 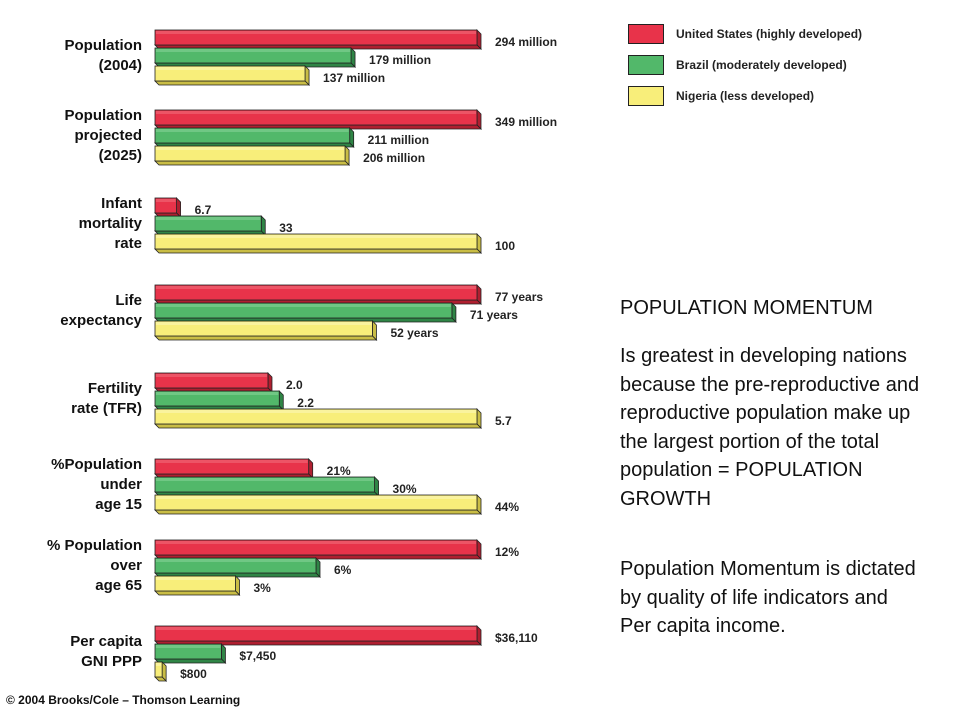 I want to click on value-label-population-over-age-65-brazil: 6%, so click(x=343, y=570).